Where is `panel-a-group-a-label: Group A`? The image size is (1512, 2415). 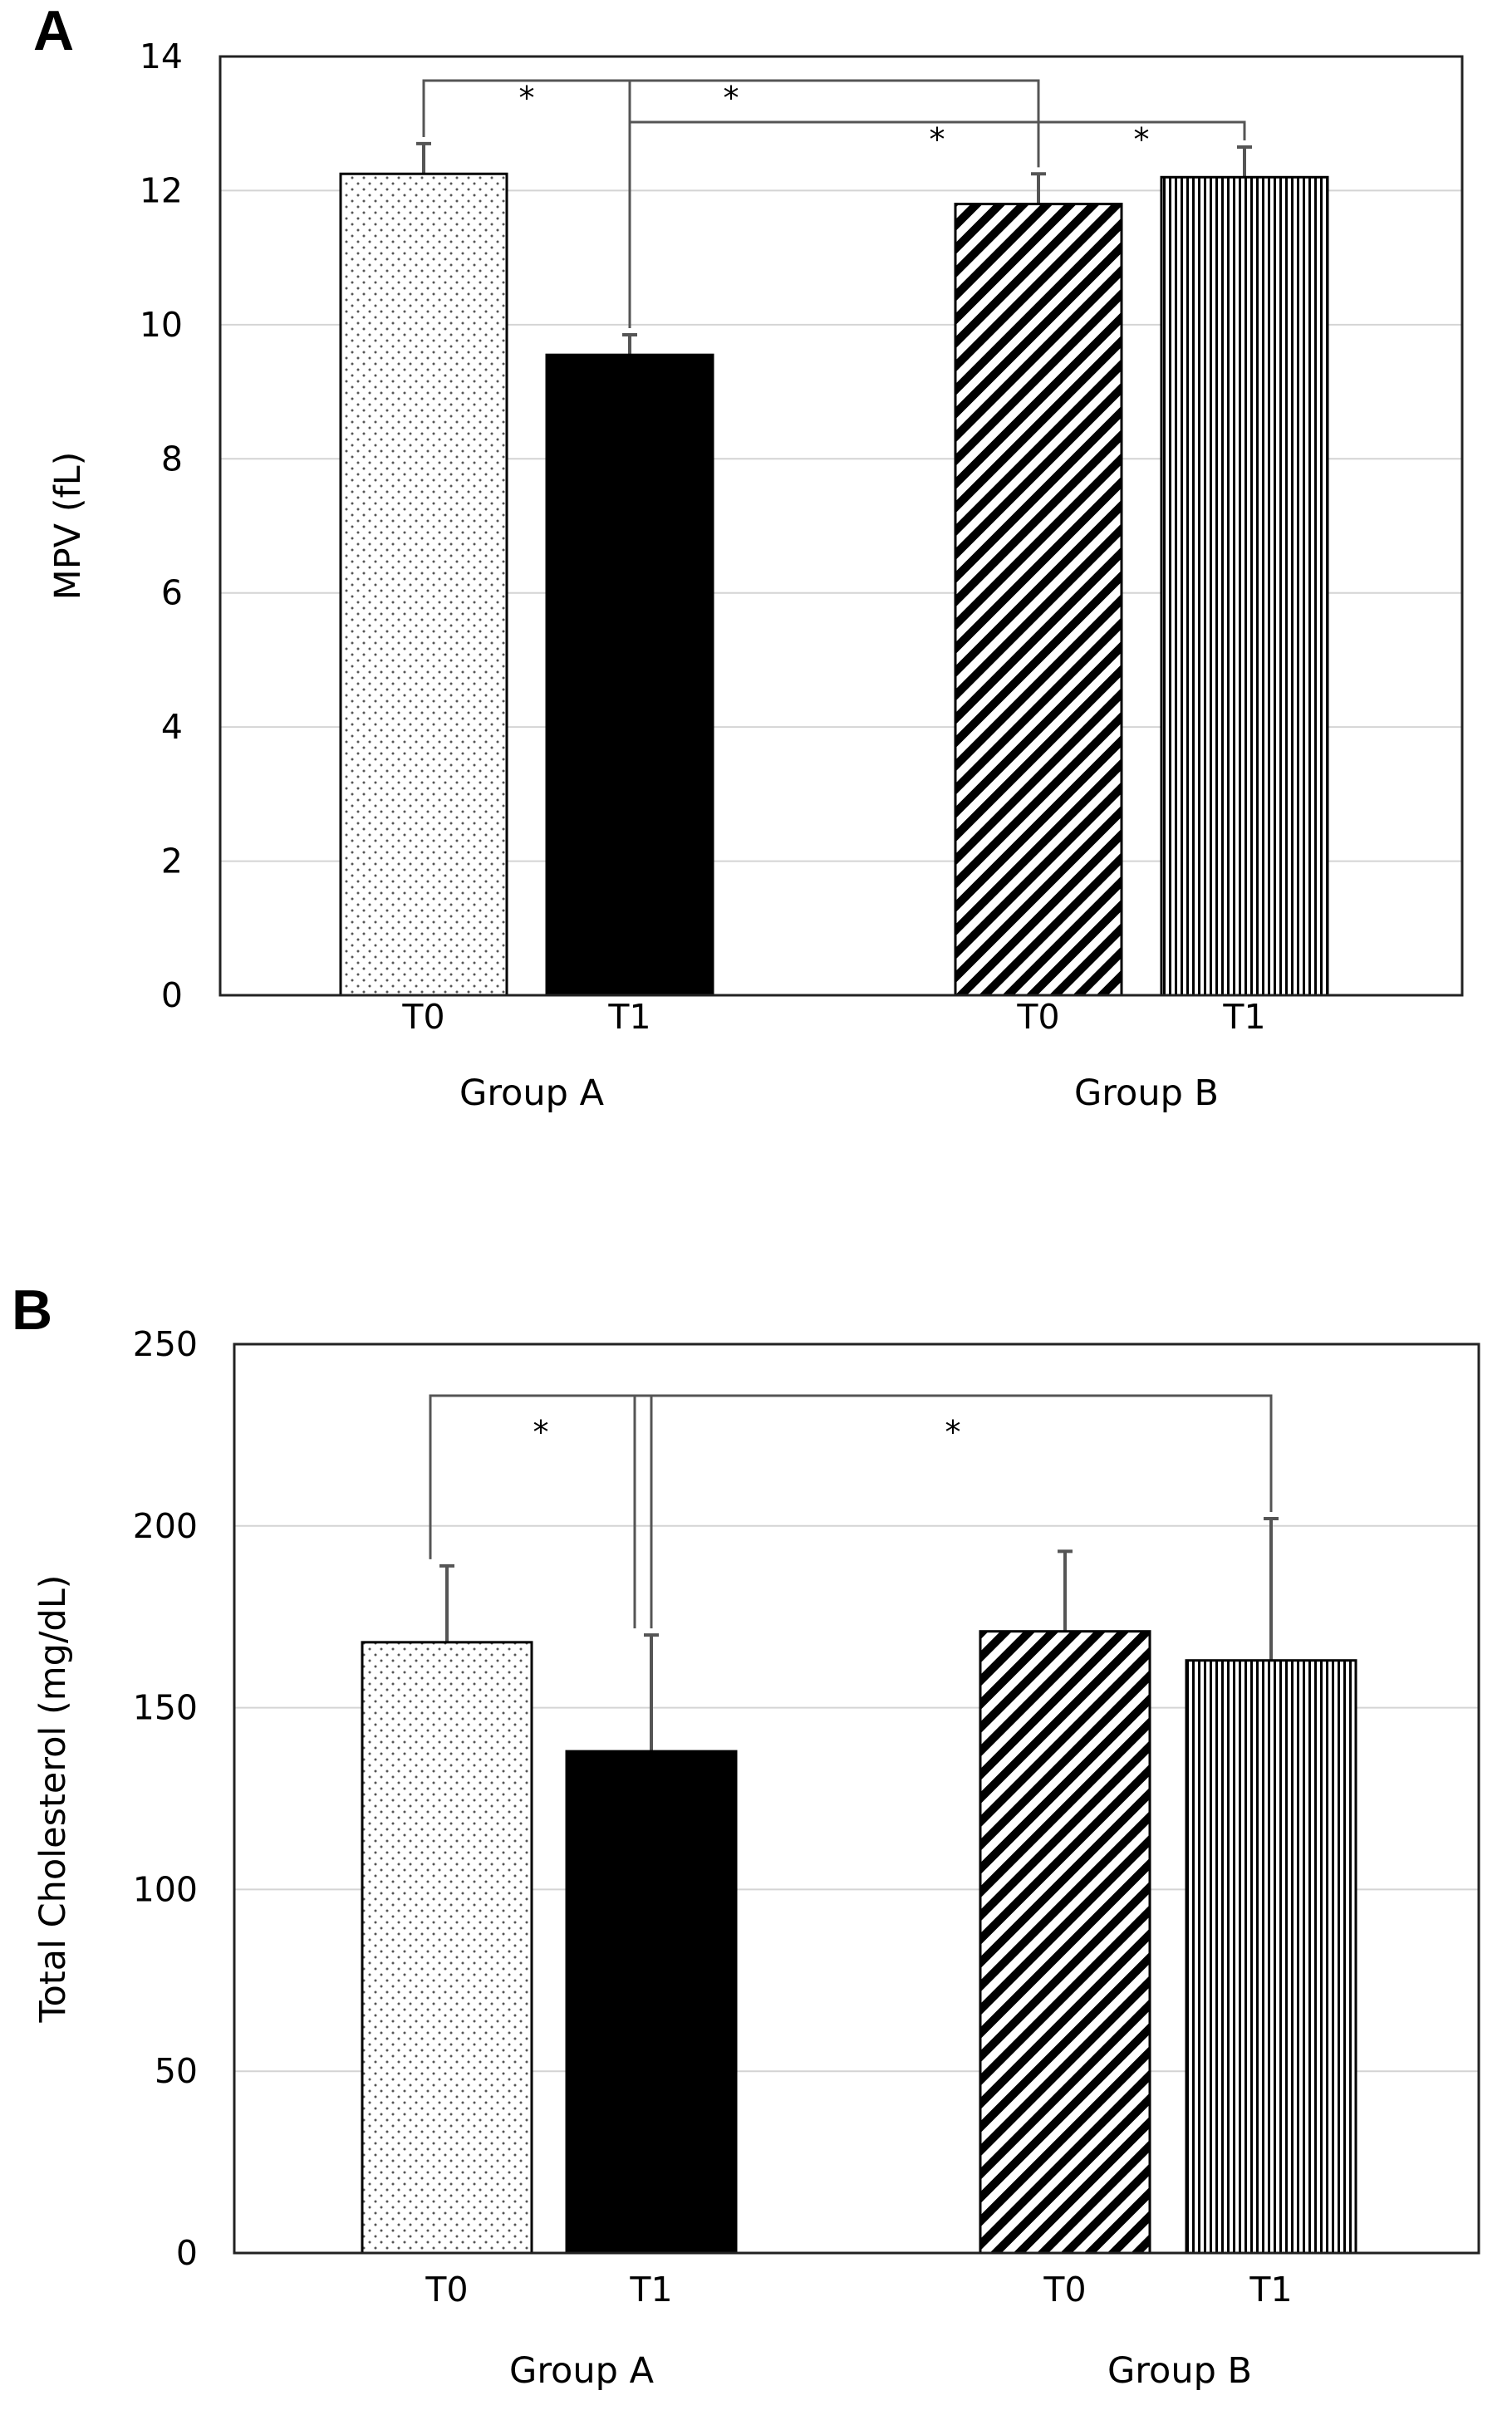 panel-a-group-a-label: Group A is located at coordinates (532, 1093).